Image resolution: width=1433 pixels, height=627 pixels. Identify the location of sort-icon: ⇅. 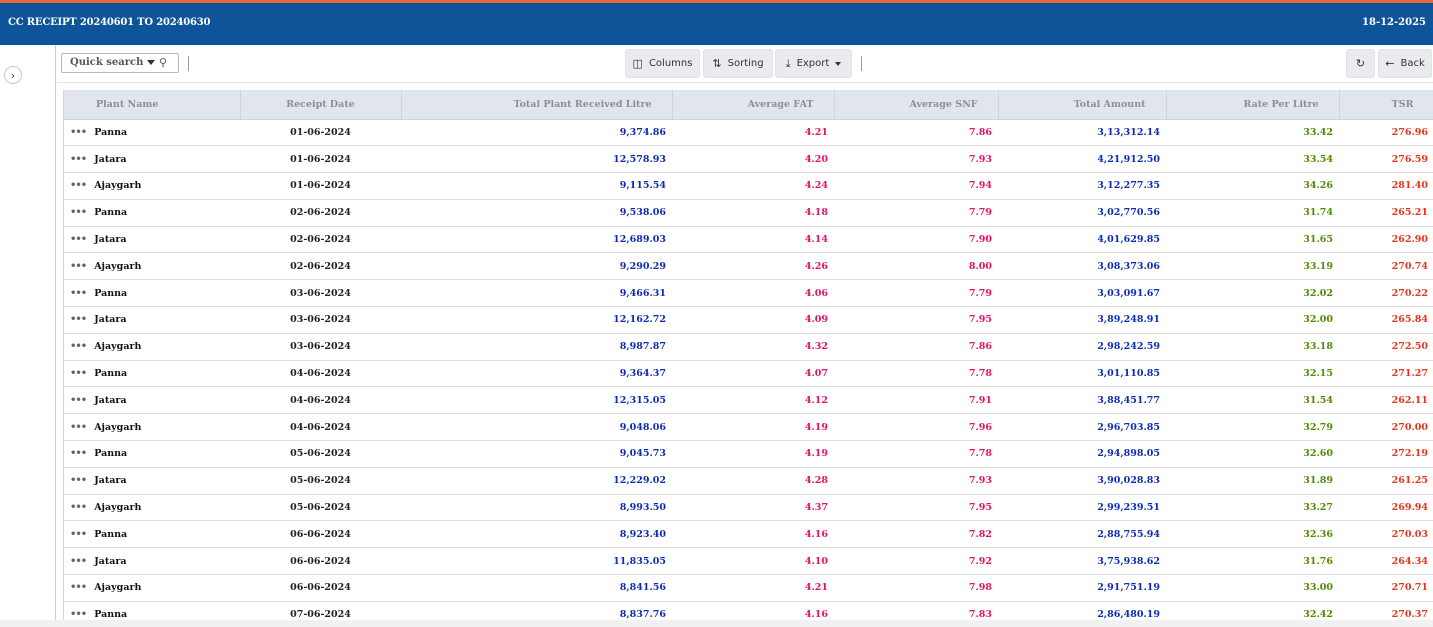
(717, 63).